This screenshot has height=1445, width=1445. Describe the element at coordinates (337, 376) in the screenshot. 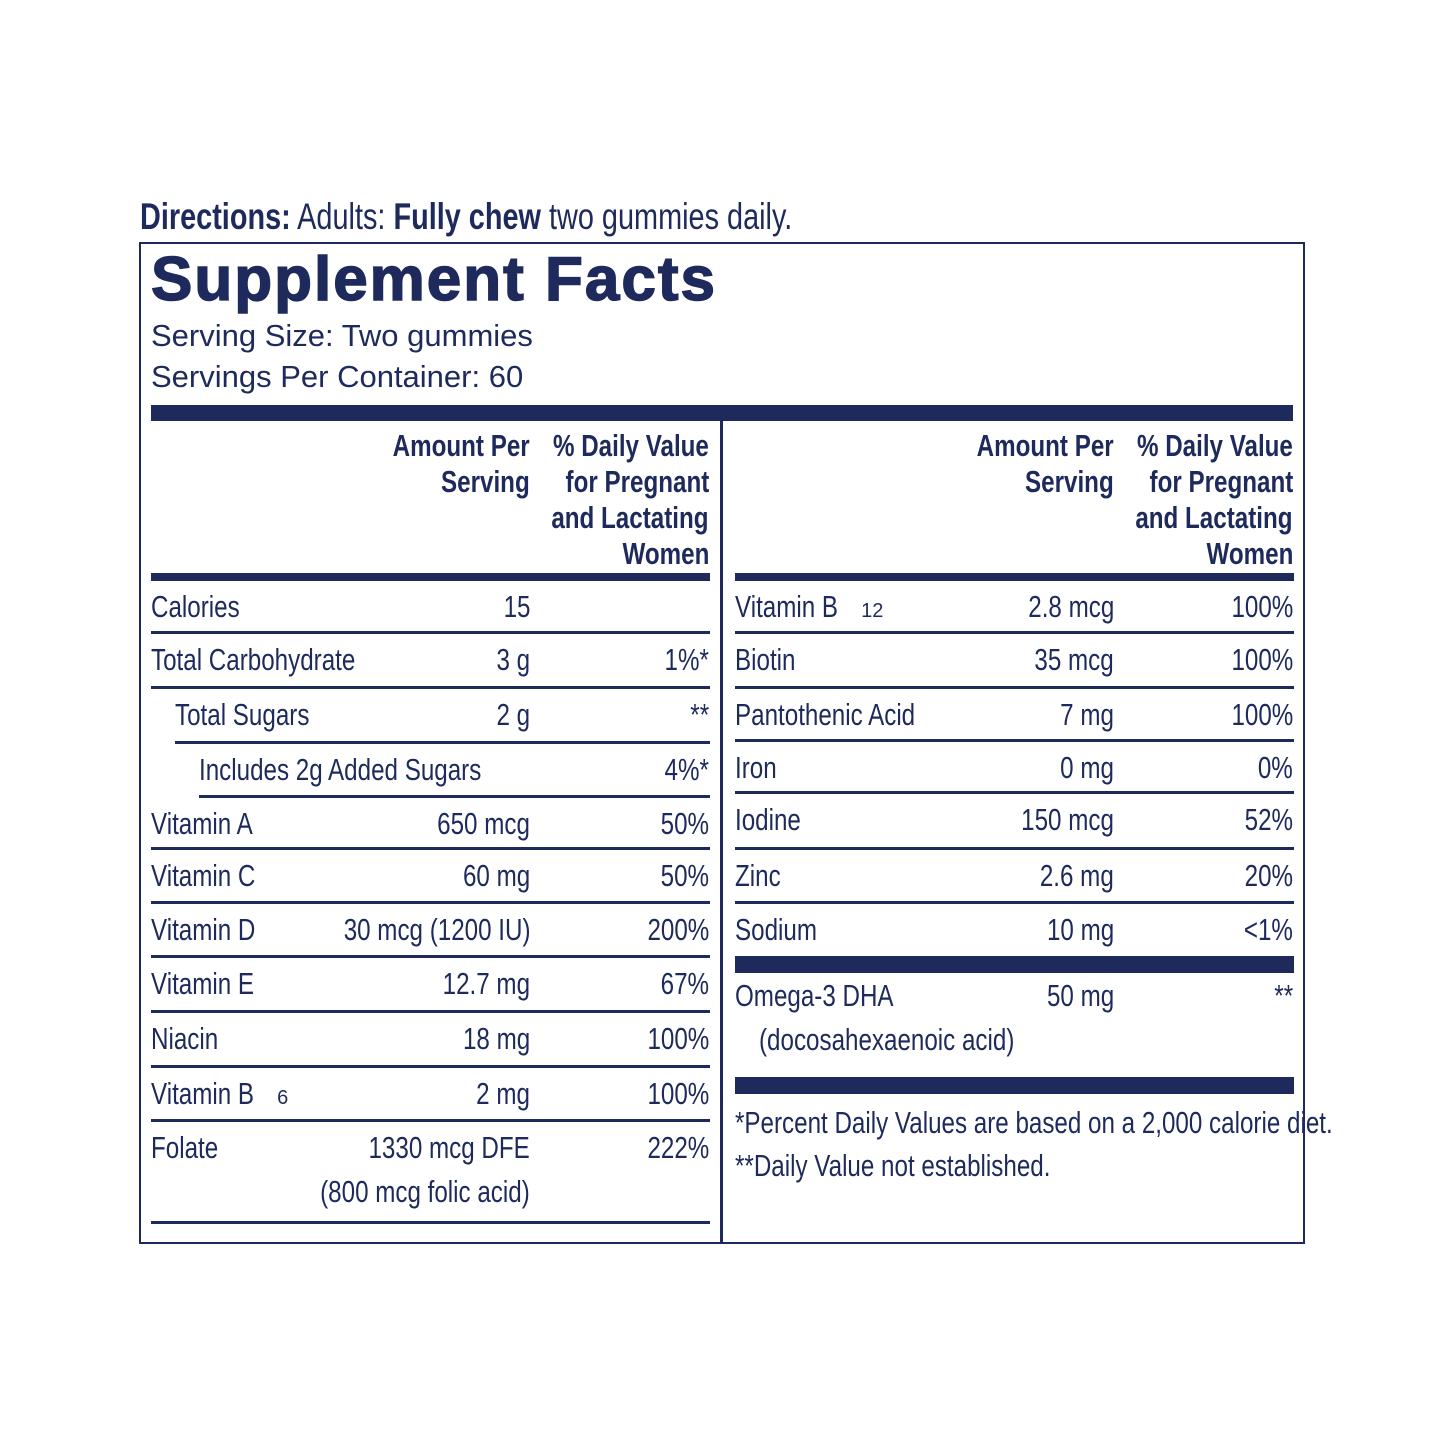

I see `servings-per-container: Servings Per Container: 60` at that location.